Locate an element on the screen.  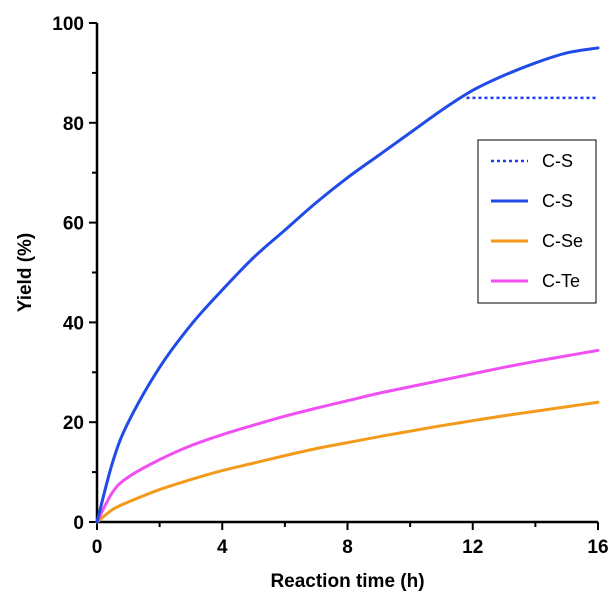
x-tick-label: 0 is located at coordinates (97, 547).